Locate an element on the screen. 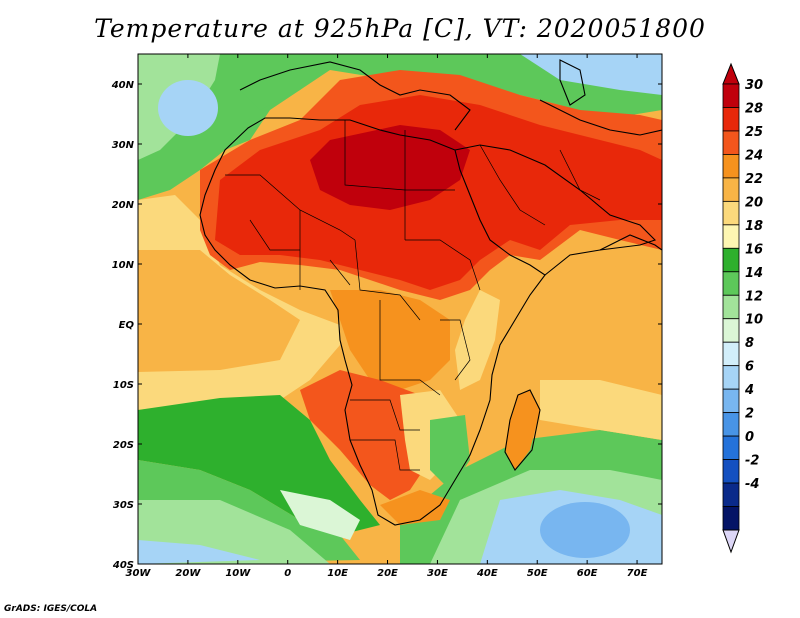 The height and width of the screenshot is (618, 800). colorbar-top-arrow is located at coordinates (731, 73).